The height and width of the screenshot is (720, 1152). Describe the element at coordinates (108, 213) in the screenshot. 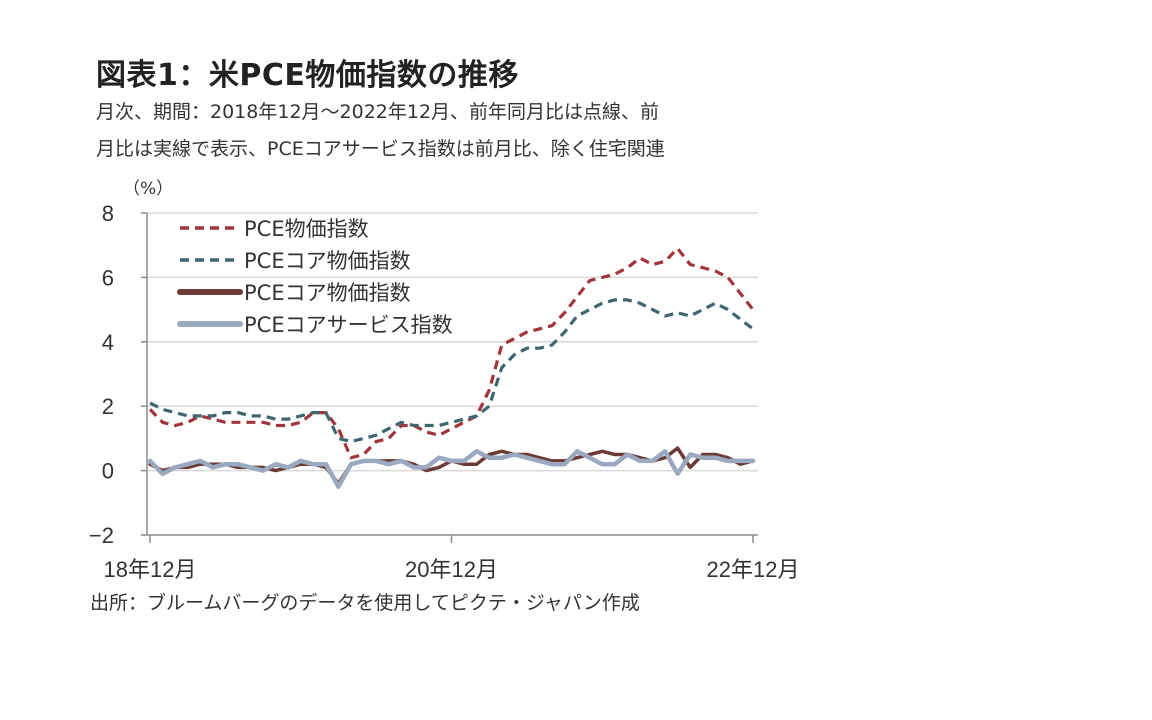

I see `y-tick-label: 8` at that location.